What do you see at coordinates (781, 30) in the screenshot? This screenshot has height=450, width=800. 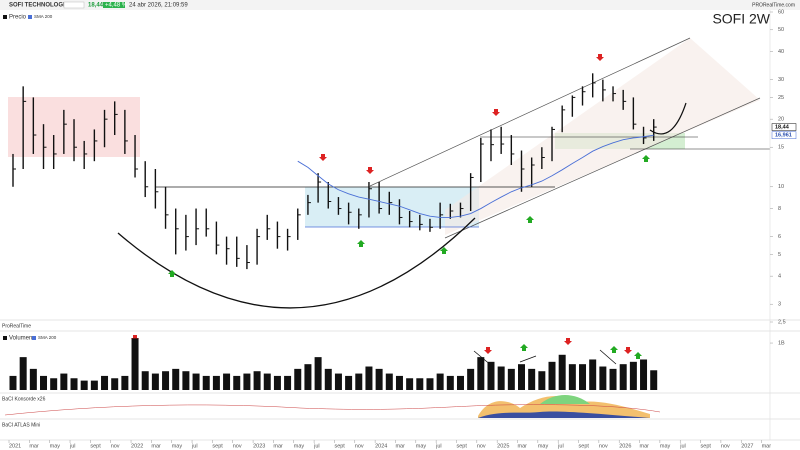 I see `y-tick-label: 50` at bounding box center [781, 30].